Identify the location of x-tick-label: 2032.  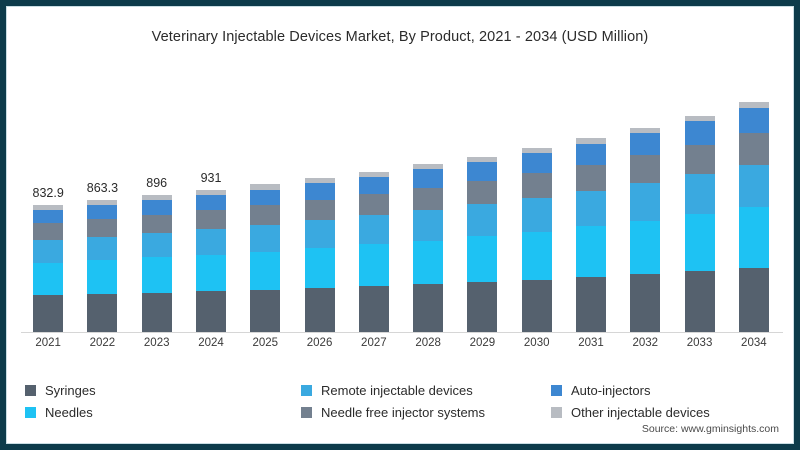
(645, 343).